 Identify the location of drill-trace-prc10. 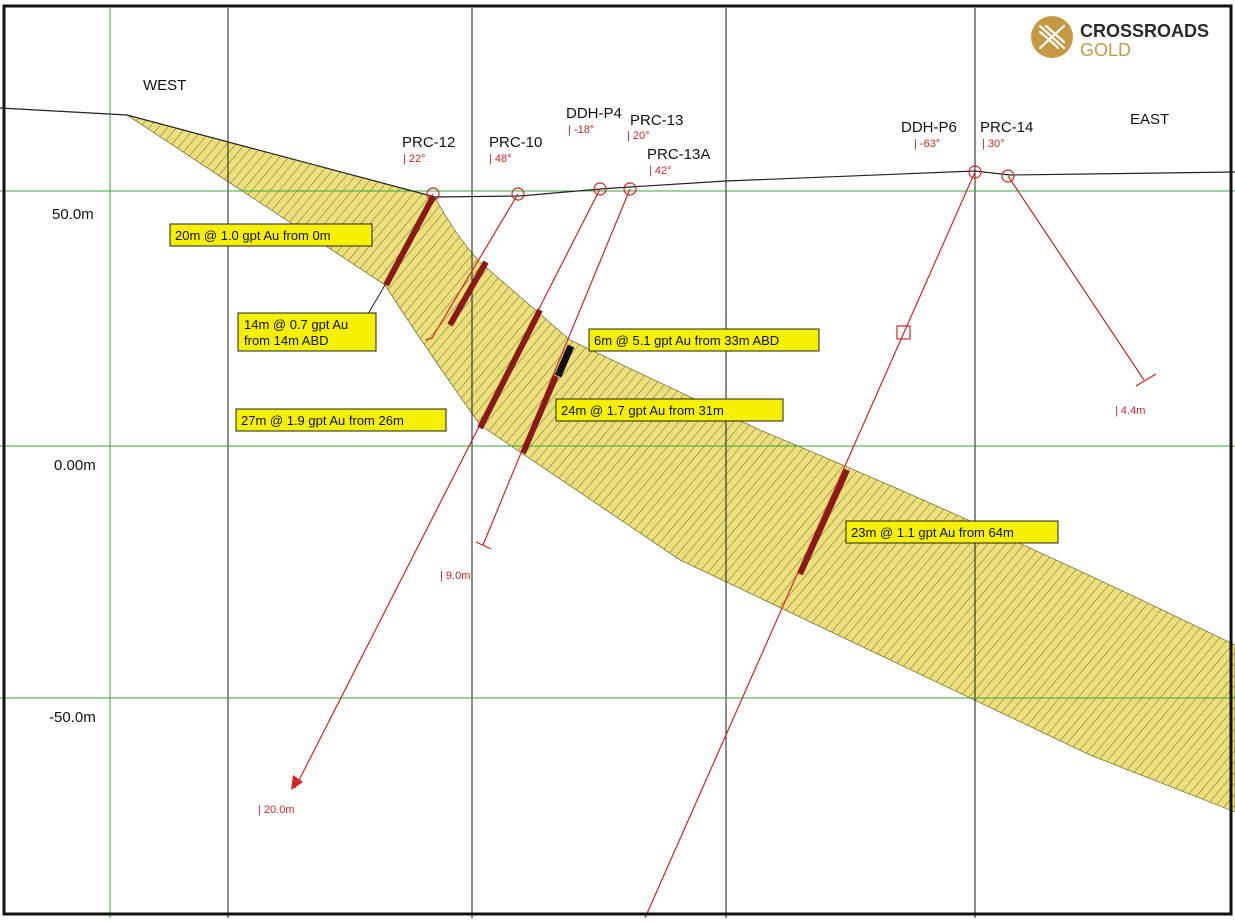
(472, 267).